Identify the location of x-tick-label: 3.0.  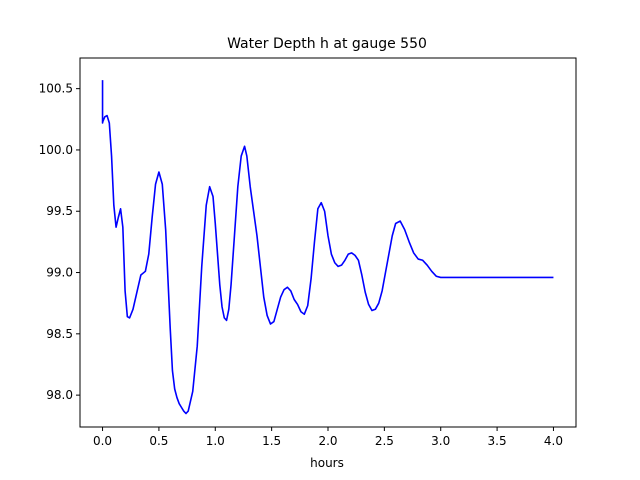
(440, 441).